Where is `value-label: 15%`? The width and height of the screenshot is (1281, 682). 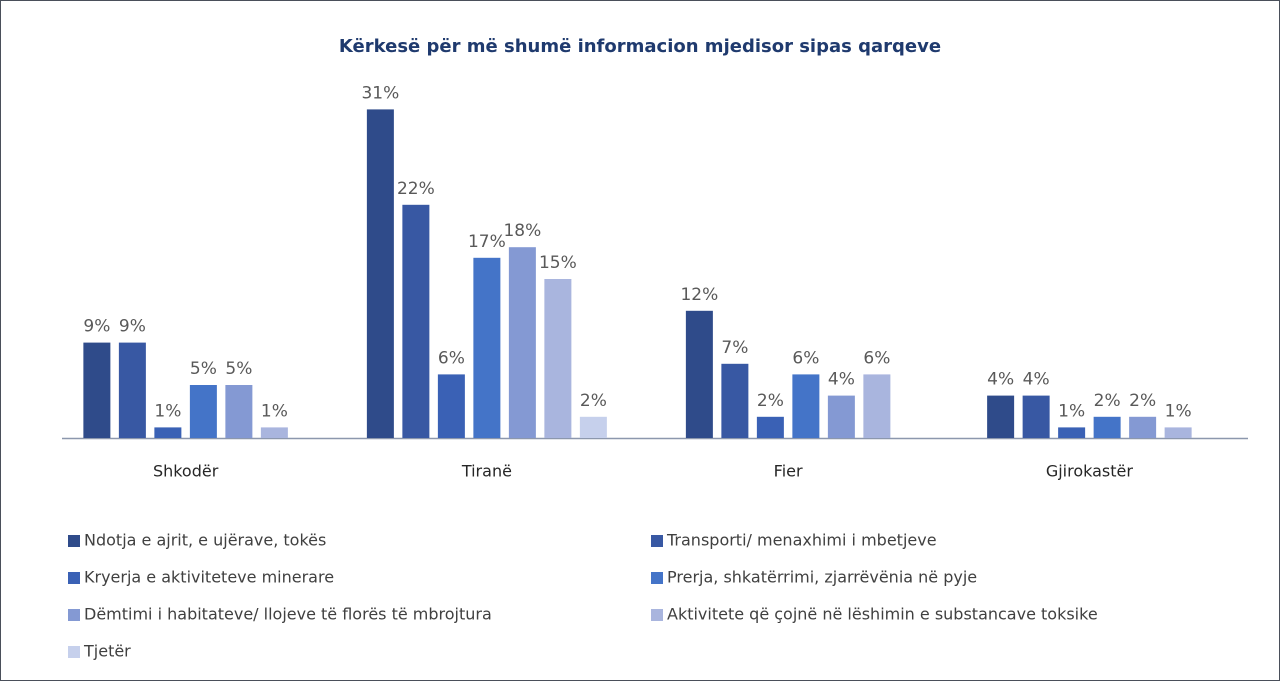
value-label: 15% is located at coordinates (558, 263).